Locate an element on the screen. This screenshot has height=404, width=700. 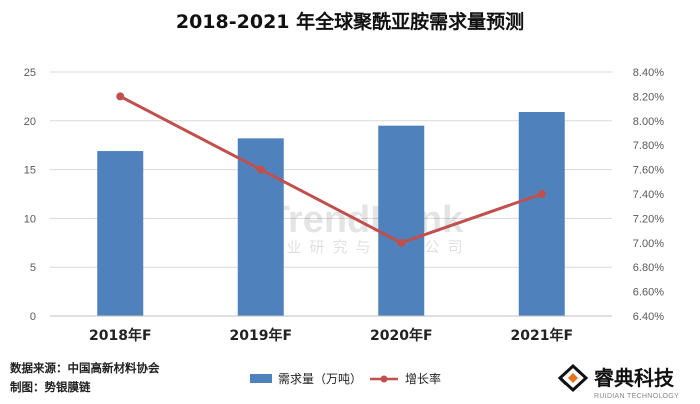
watermark-en: TrendBank is located at coordinates (365, 220).